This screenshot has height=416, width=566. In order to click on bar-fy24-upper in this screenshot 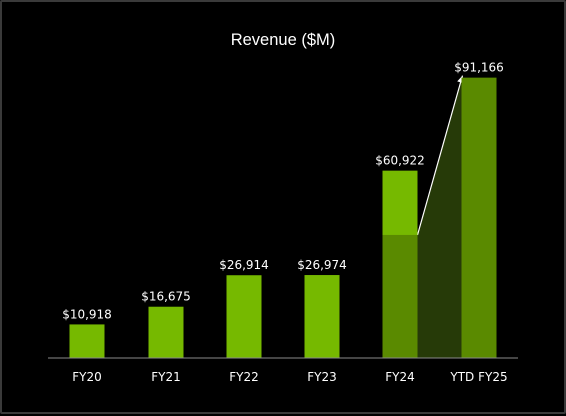, I will do `click(400, 202)`.